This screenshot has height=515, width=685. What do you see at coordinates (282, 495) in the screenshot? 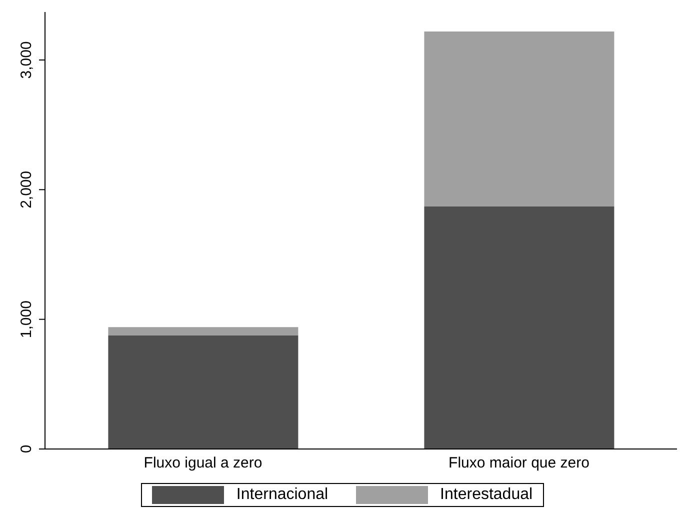
I see `legend-label: Internacional` at bounding box center [282, 495].